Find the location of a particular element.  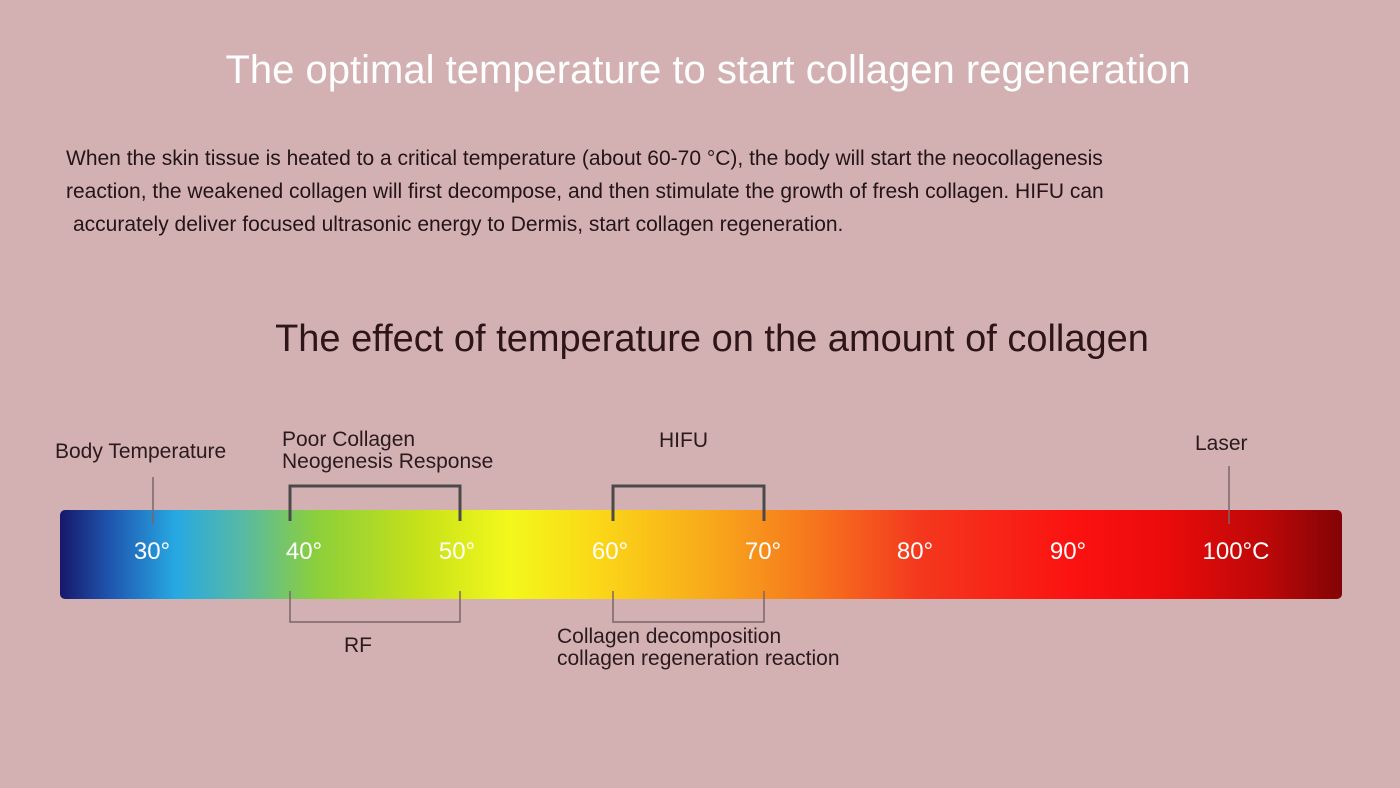

poor-collagen-label-line-2: Neogenesis Response is located at coordinates (388, 461).